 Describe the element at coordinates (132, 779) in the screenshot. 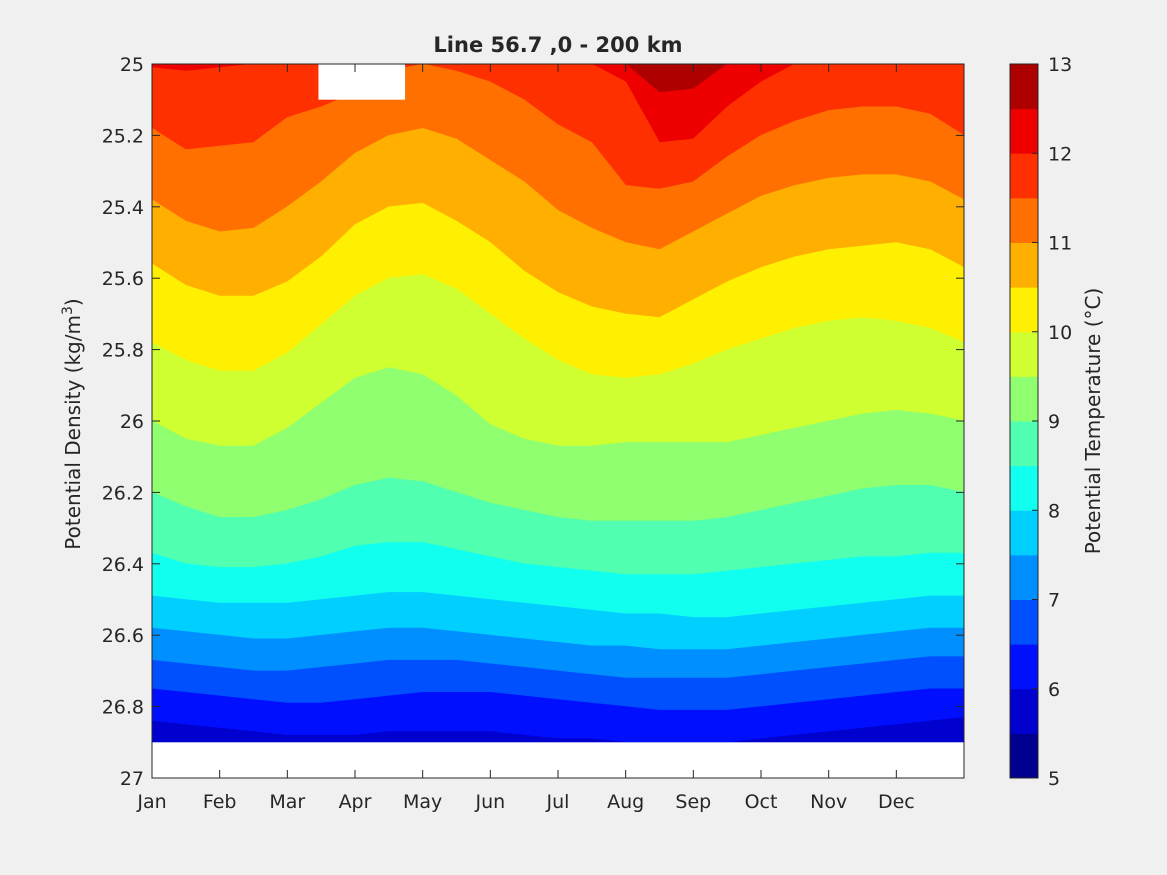

I see `y-tick-label: 27` at that location.